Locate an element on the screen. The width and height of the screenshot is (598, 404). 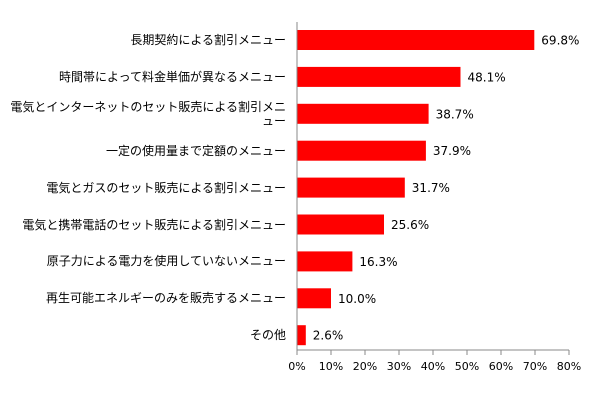
category-label: 電気とインターネットのセット販売による割引メニュー is located at coordinates (148, 113).